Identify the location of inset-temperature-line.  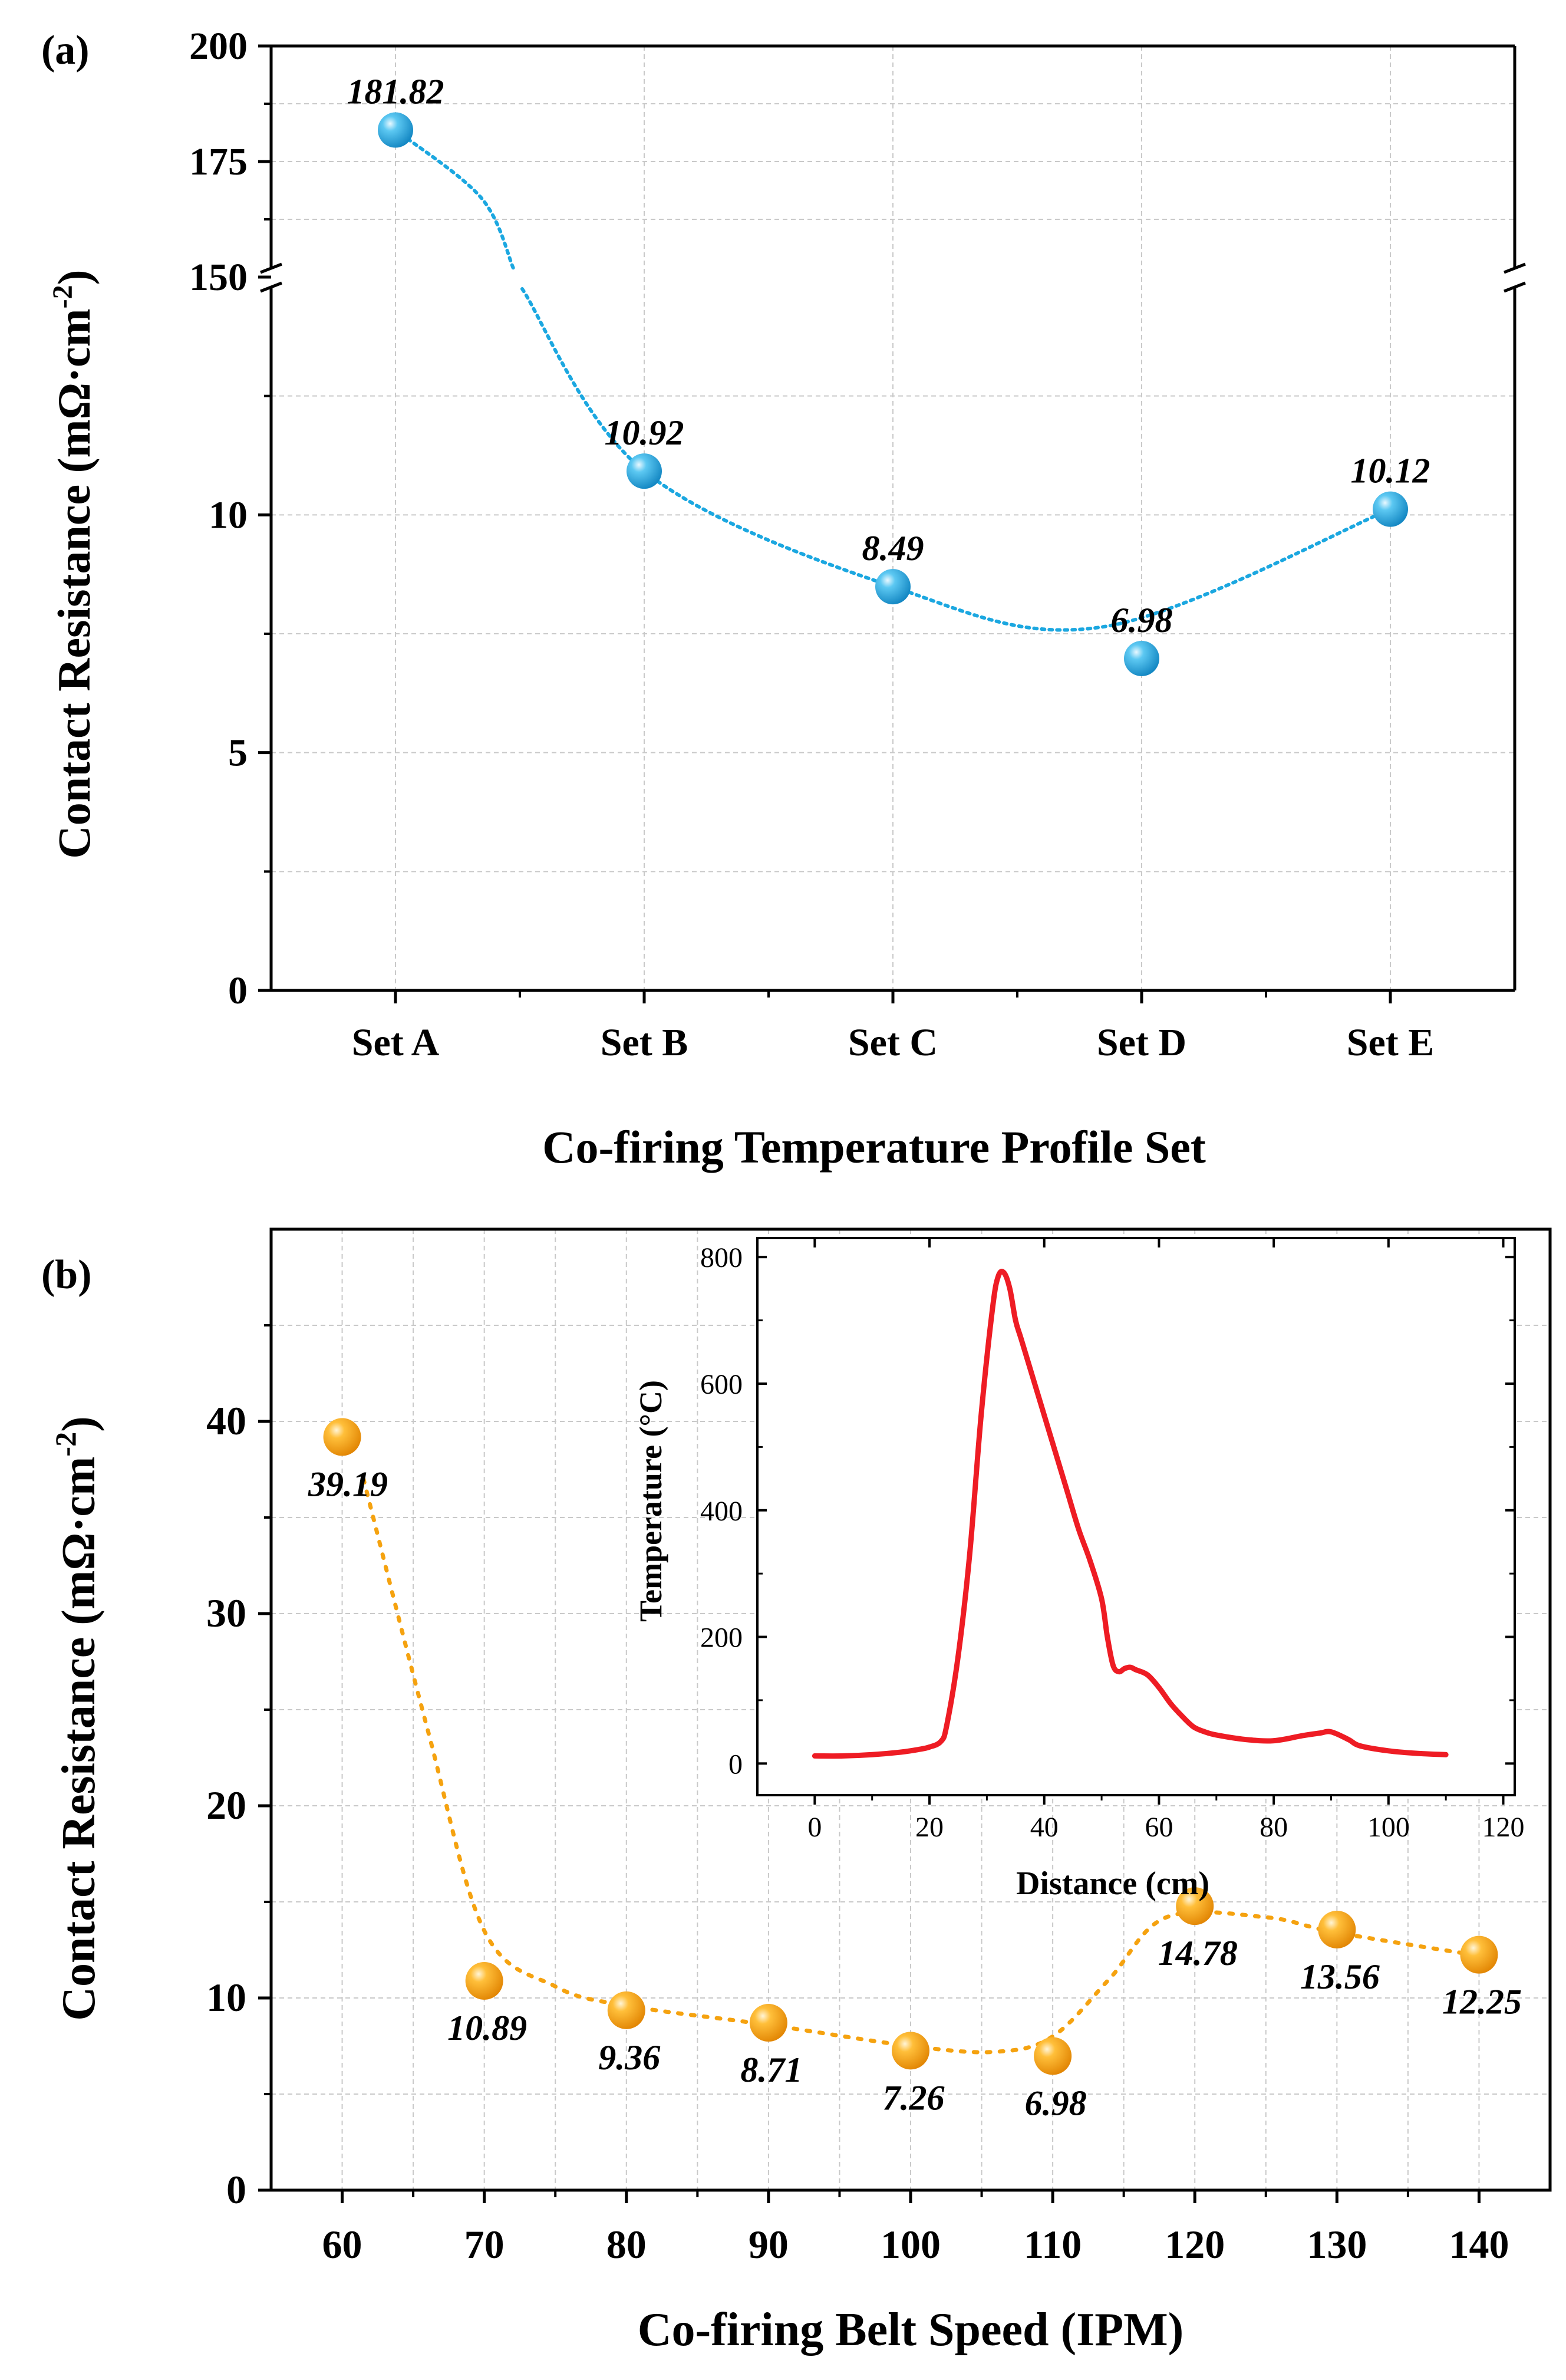
(1130, 1514).